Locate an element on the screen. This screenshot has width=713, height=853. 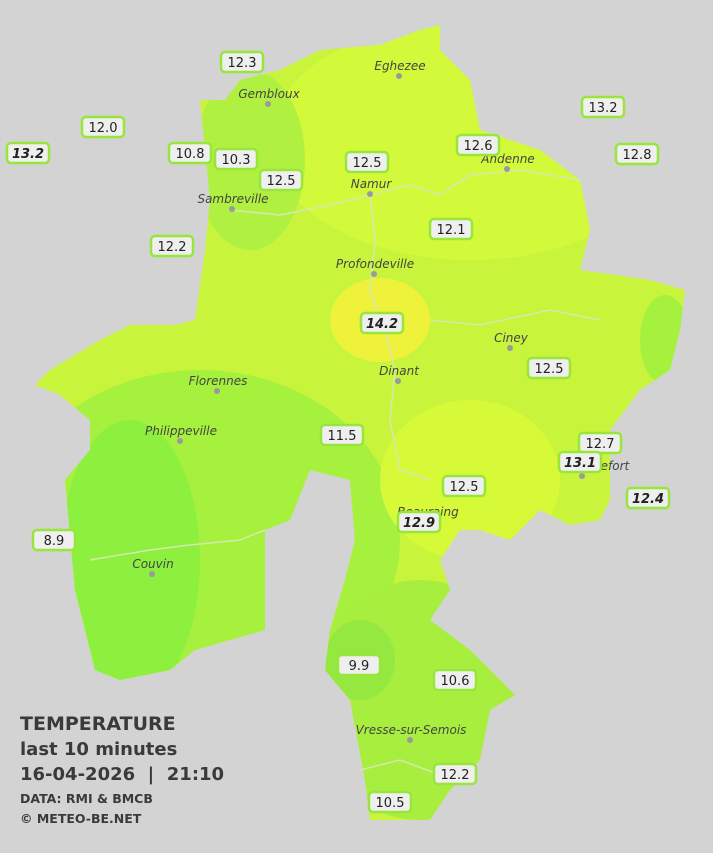
station-temp: 10.8 is located at coordinates (190, 154).